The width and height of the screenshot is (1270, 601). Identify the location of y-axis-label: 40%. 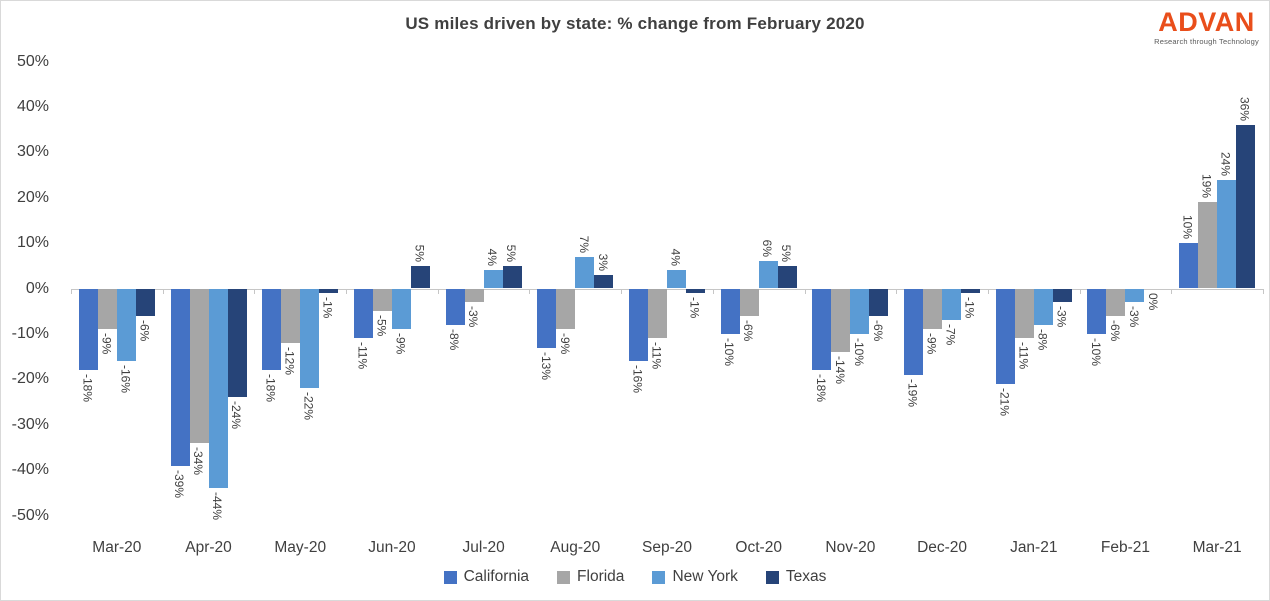
(32, 106).